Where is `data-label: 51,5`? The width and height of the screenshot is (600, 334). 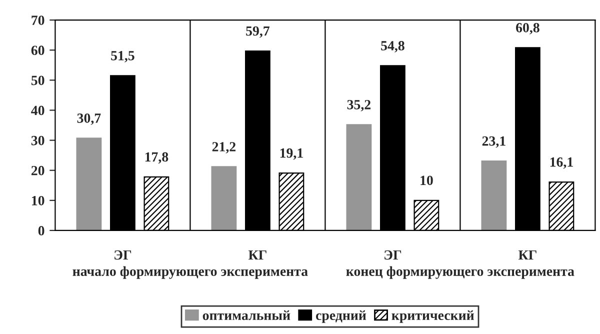
data-label: 51,5 is located at coordinates (122, 56).